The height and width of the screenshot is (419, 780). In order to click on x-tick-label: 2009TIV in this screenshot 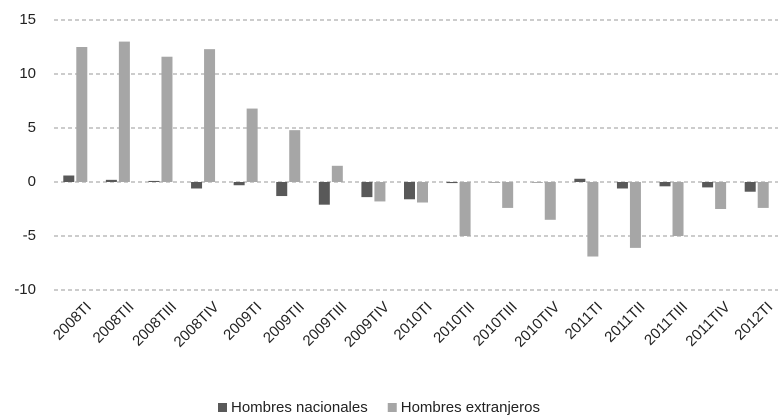, I will do `click(367, 325)`.